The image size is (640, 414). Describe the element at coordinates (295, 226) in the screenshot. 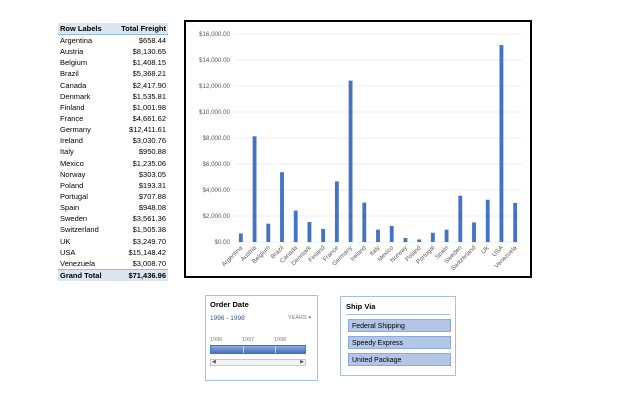

I see `bar-canada` at that location.